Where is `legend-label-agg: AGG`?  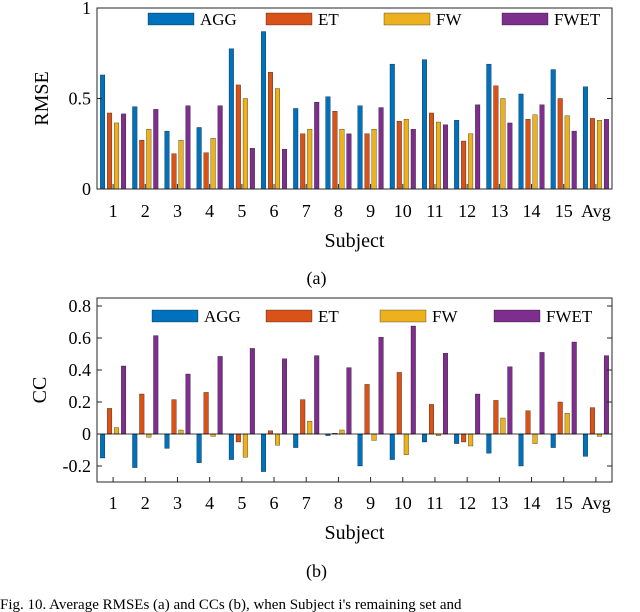 legend-label-agg: AGG is located at coordinates (218, 19).